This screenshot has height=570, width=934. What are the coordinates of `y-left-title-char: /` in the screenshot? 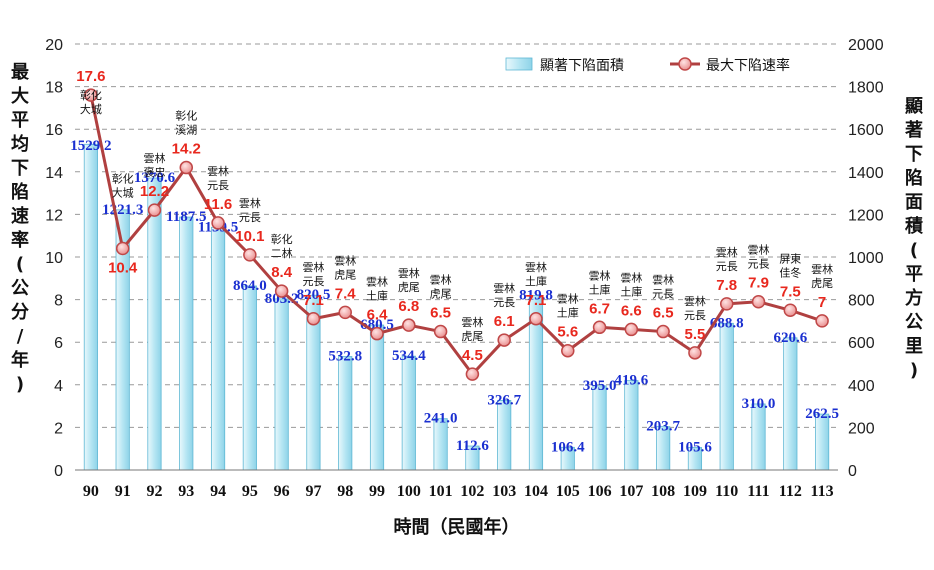 It's located at (20, 336).